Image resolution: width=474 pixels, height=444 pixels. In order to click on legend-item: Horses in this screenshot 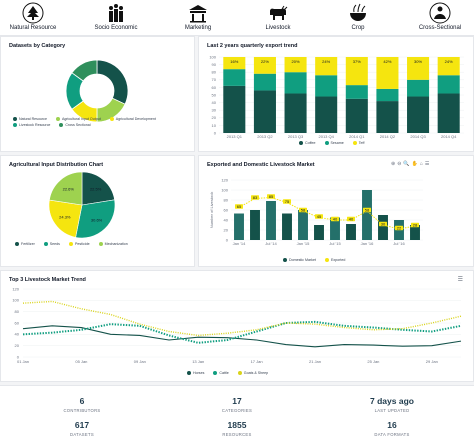, I will do `click(195, 373)`.